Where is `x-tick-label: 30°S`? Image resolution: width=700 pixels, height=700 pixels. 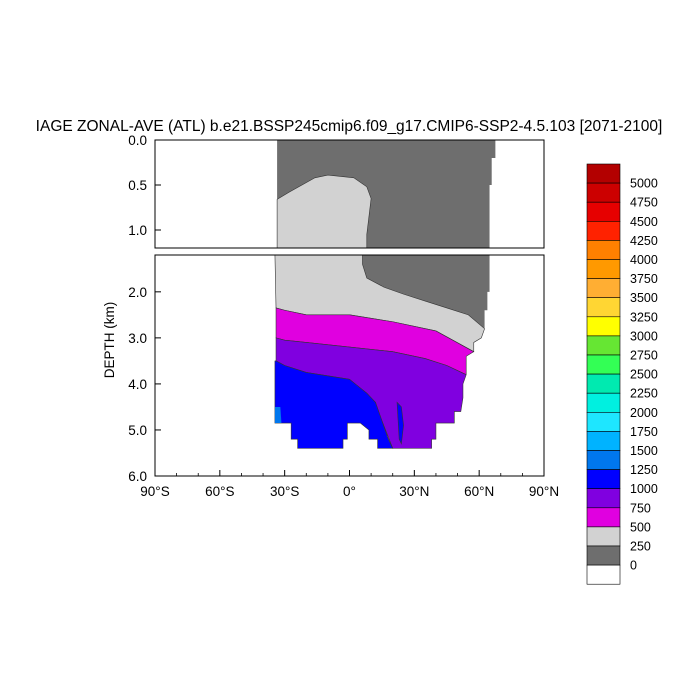
x-tick-label: 30°S is located at coordinates (284, 491).